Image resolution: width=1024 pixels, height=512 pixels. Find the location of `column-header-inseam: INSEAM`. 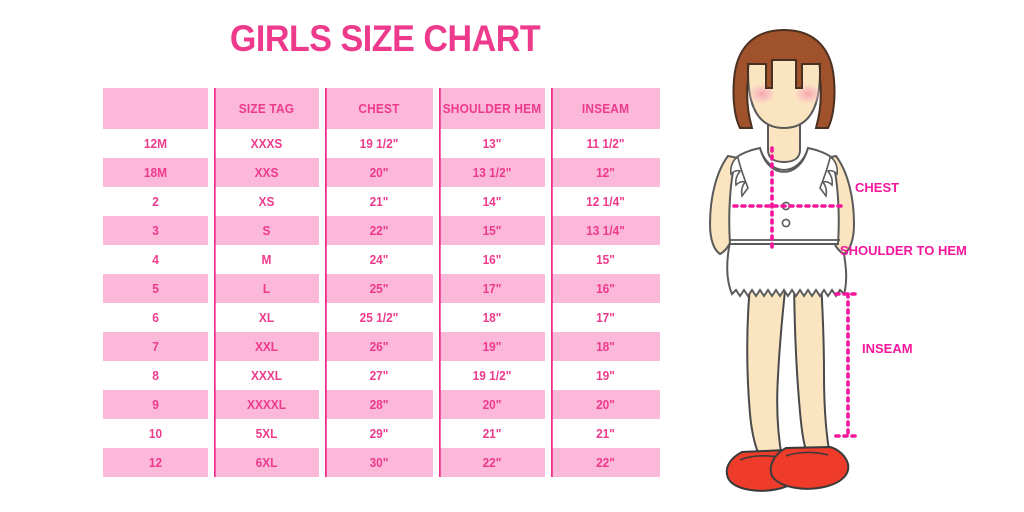

column-header-inseam: INSEAM is located at coordinates (605, 108).